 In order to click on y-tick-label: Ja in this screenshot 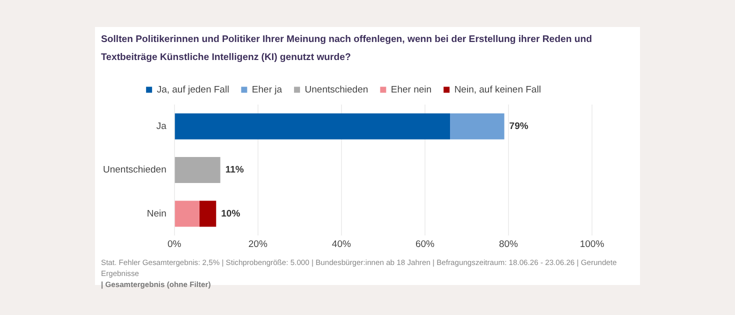, I will do `click(162, 126)`.